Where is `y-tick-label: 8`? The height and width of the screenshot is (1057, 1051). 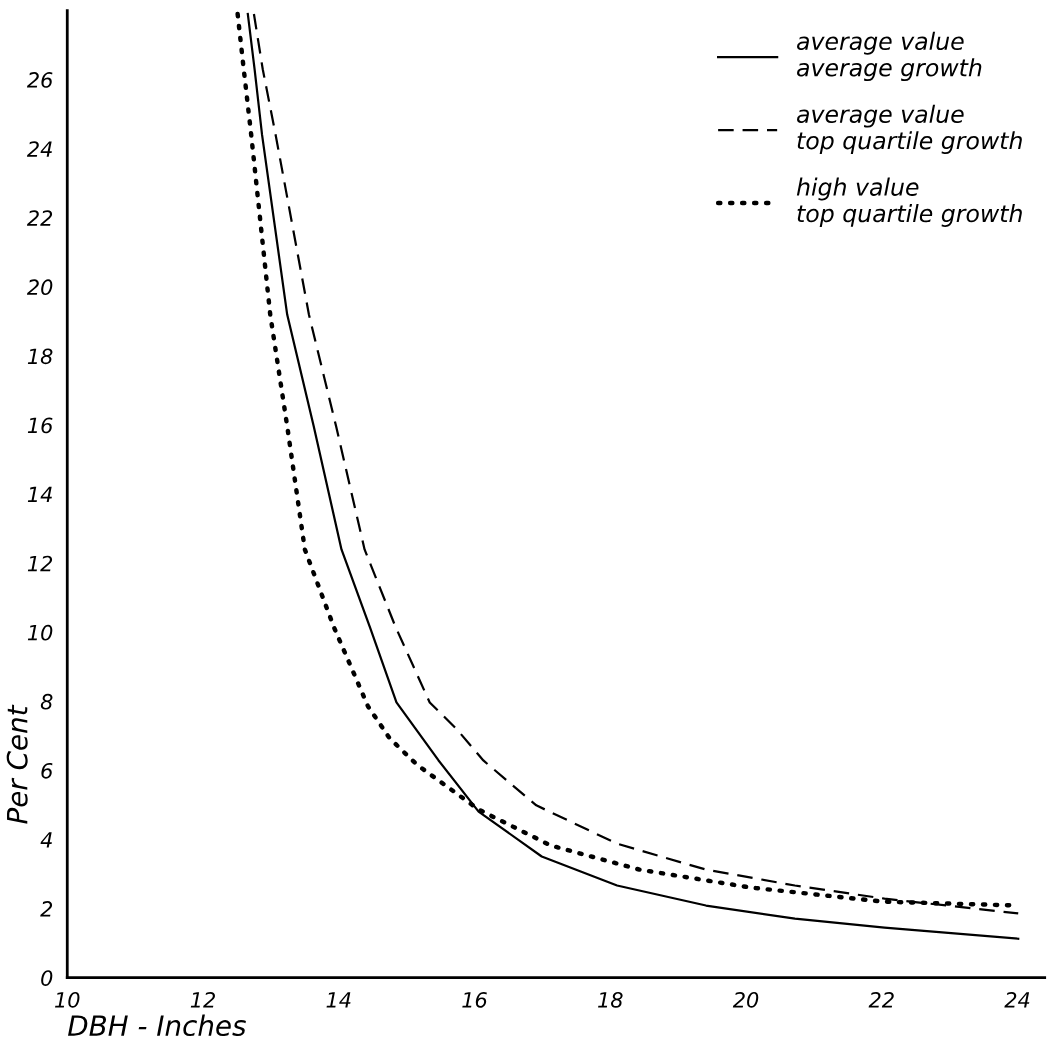
y-tick-label: 8 is located at coordinates (46, 701).